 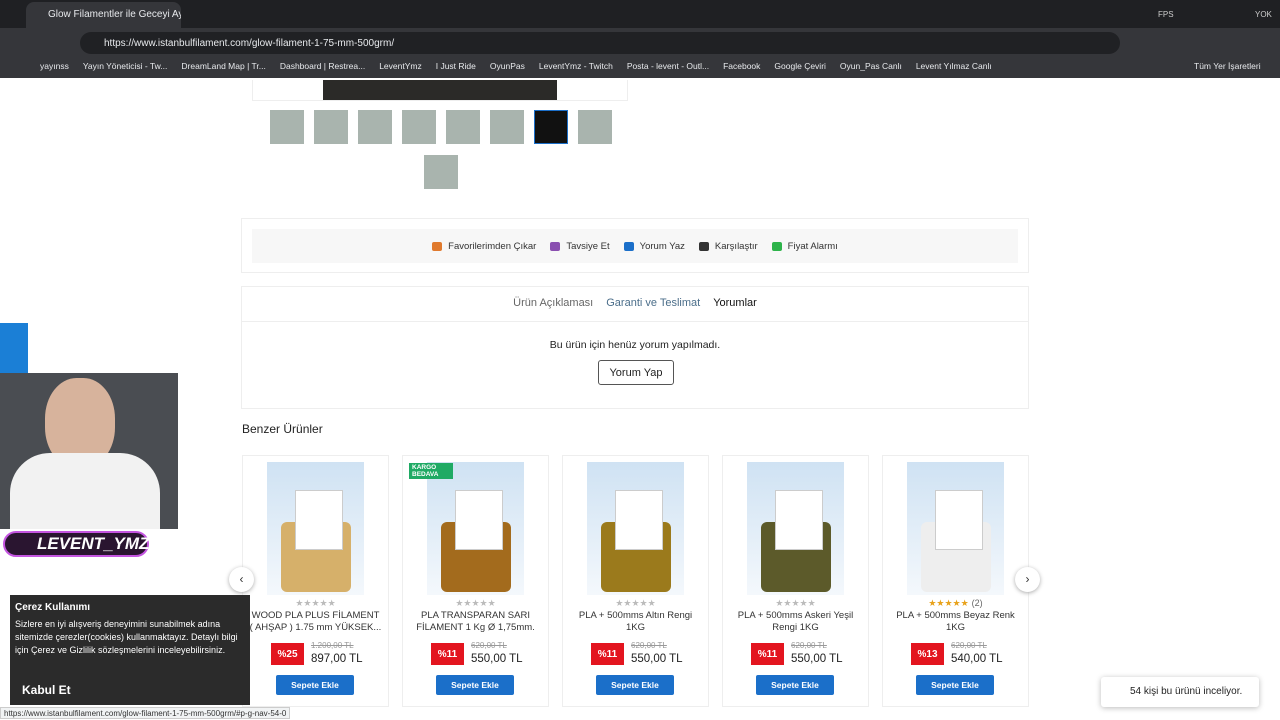 I want to click on product-tab: Yorumlar, so click(x=735, y=303).